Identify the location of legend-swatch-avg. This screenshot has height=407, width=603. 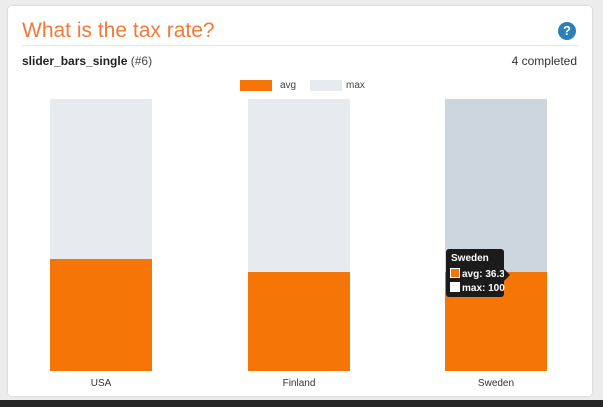
(256, 85).